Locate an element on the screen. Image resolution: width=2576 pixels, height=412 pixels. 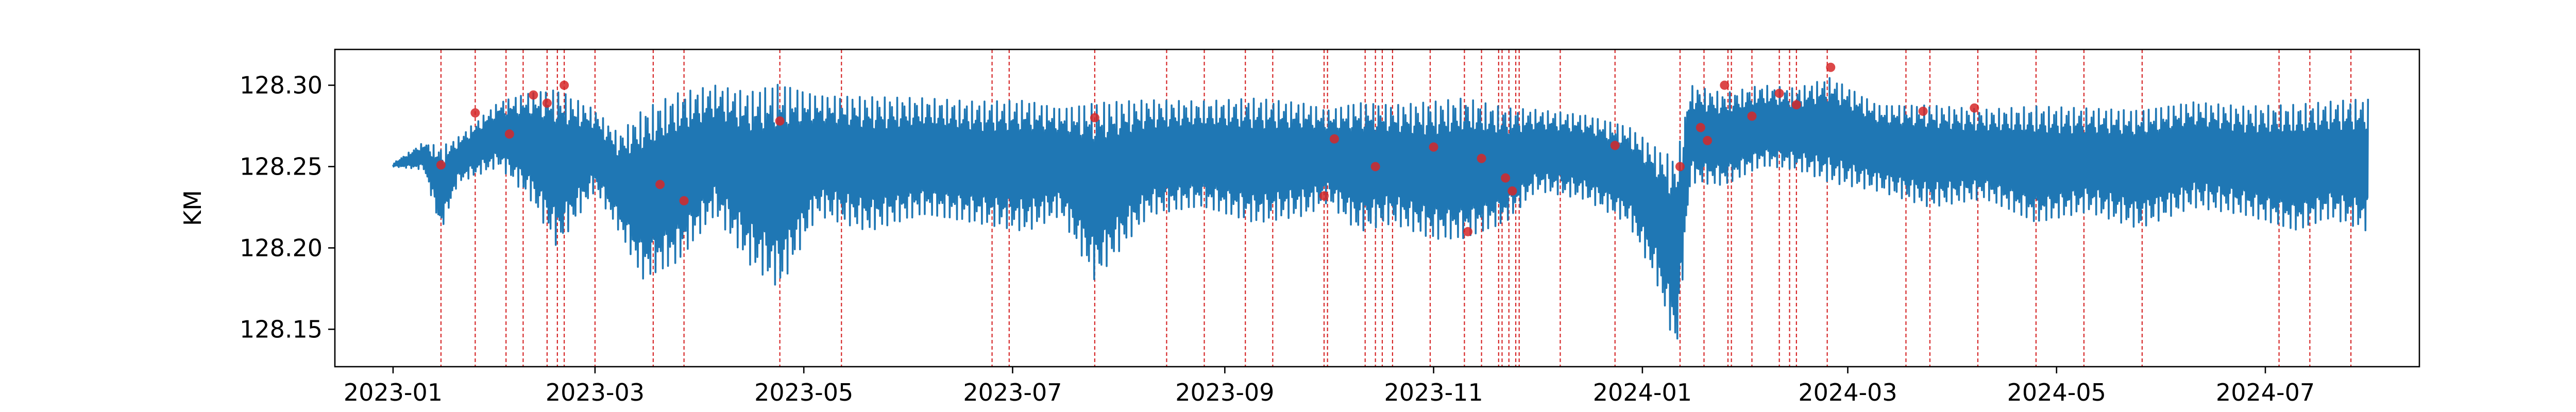
x-tick-label: 2024-01 is located at coordinates (1642, 392).